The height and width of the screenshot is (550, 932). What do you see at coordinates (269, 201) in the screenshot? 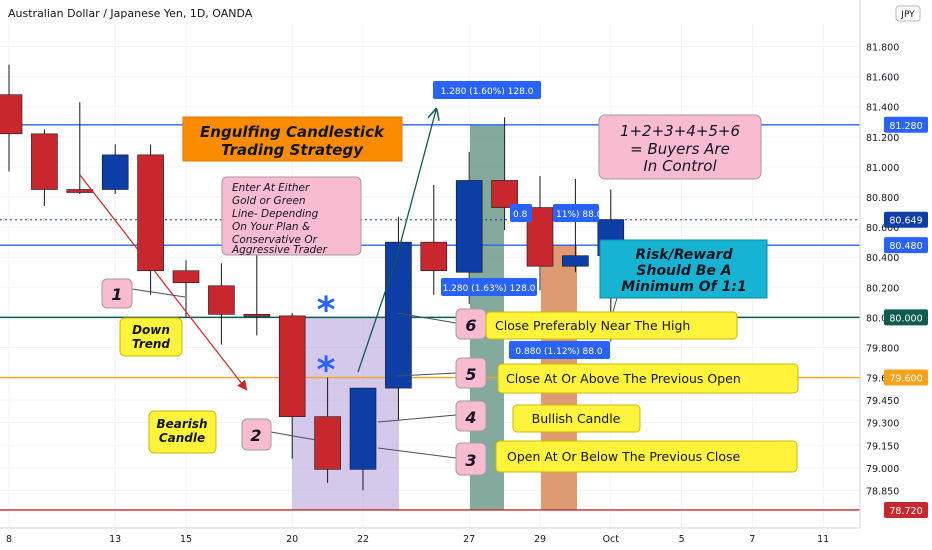
I see `enter-note-line2: Gold or Green` at bounding box center [269, 201].